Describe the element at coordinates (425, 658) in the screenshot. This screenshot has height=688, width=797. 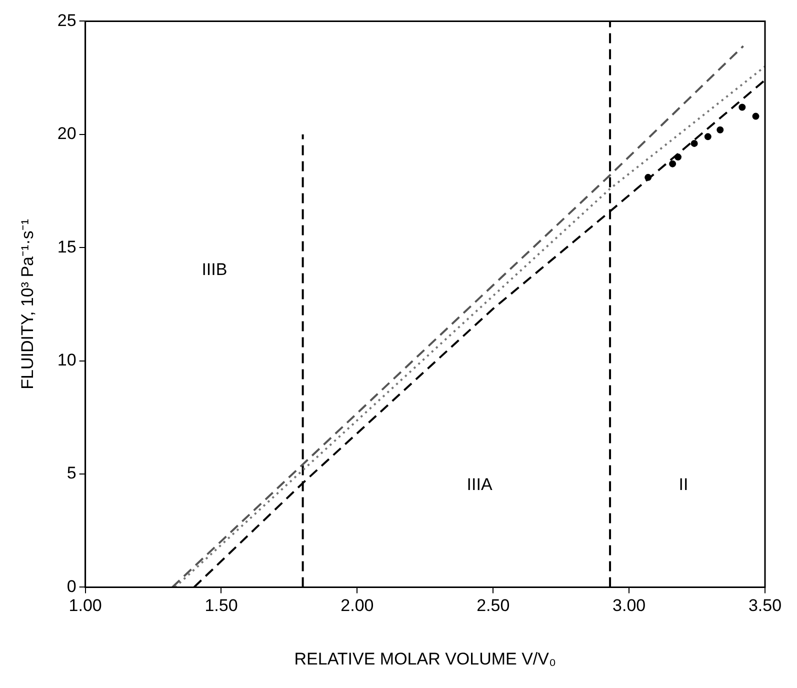
I see `x-axis-title: RELATIVE MOLAR VOLUME V/V₀` at that location.